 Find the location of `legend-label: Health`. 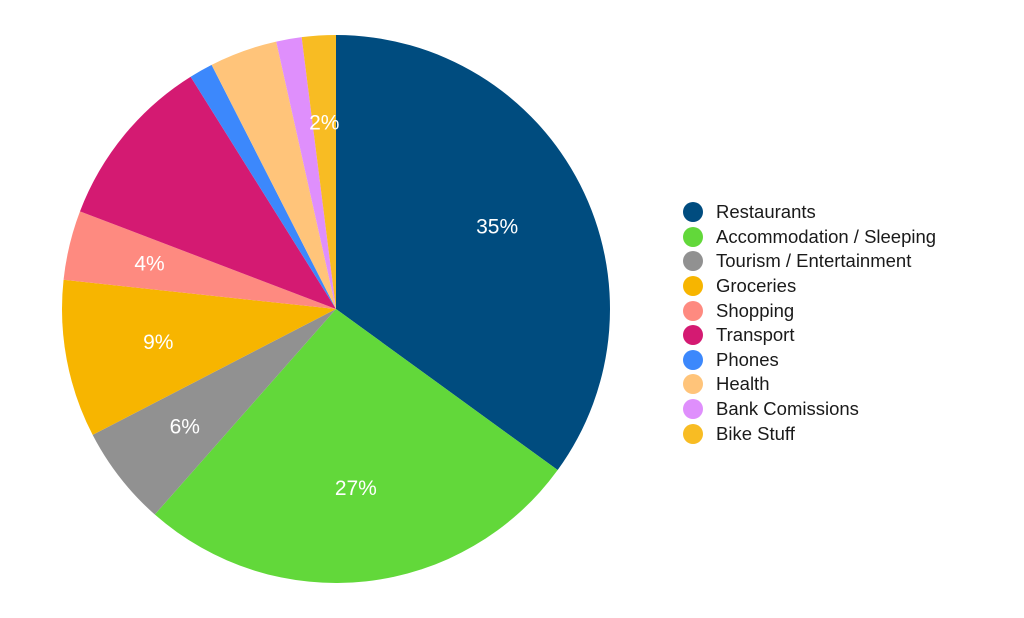

legend-label: Health is located at coordinates (743, 384).